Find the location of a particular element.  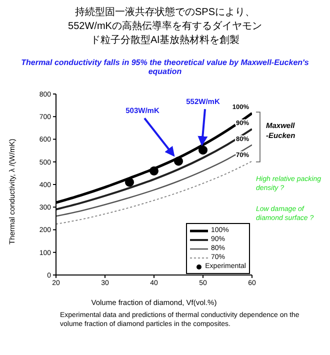

chart-title: 持続型固一液共存状態でのSPSにより、552W/mKの高熱伝導率を有するダイヤモンド粒子分散型Al基放熱材料を創製 is located at coordinates (165, 27).